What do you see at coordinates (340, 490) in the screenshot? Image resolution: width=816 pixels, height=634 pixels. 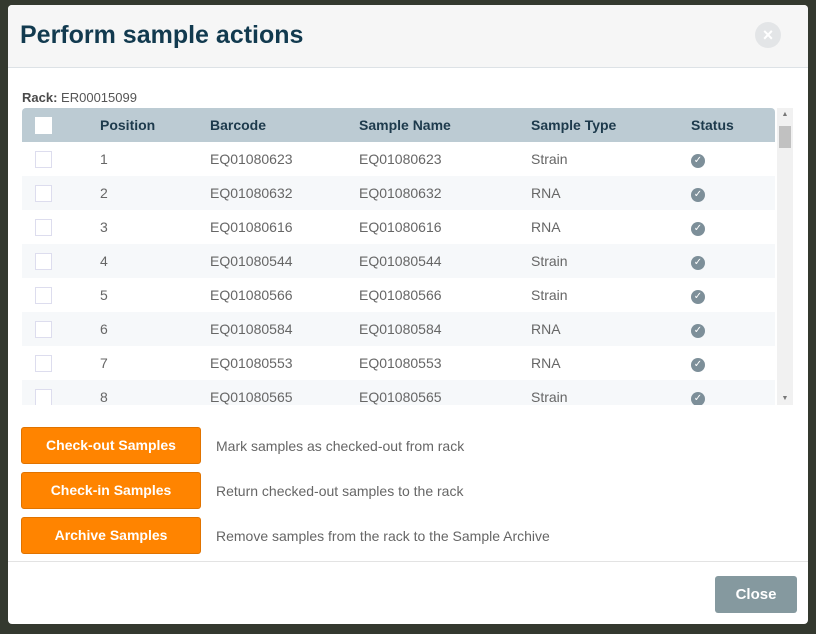 I see `check-in-description: Return checked-out samples to the rack` at bounding box center [340, 490].